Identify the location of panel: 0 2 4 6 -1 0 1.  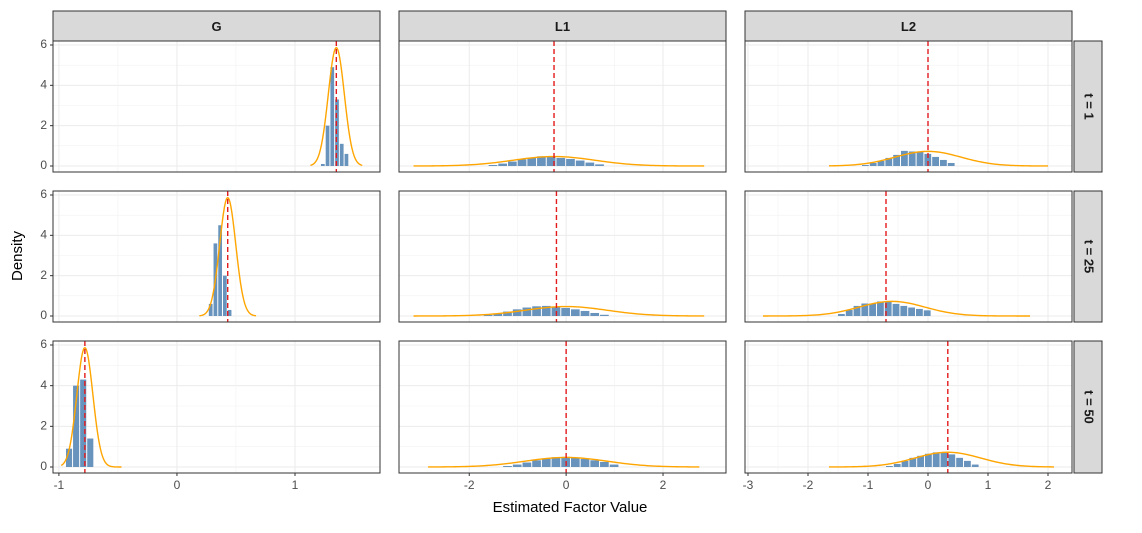
(210, 414).